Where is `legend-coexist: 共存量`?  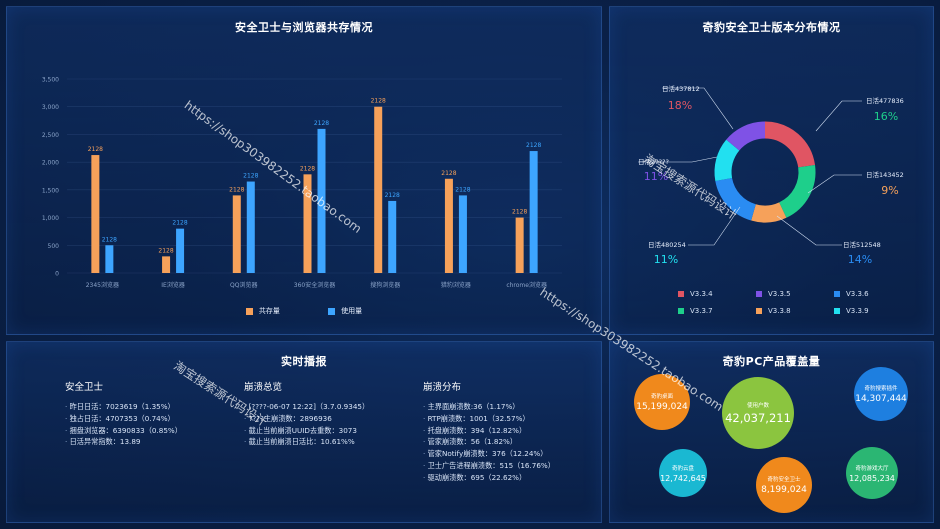 legend-coexist: 共存量 is located at coordinates (263, 311).